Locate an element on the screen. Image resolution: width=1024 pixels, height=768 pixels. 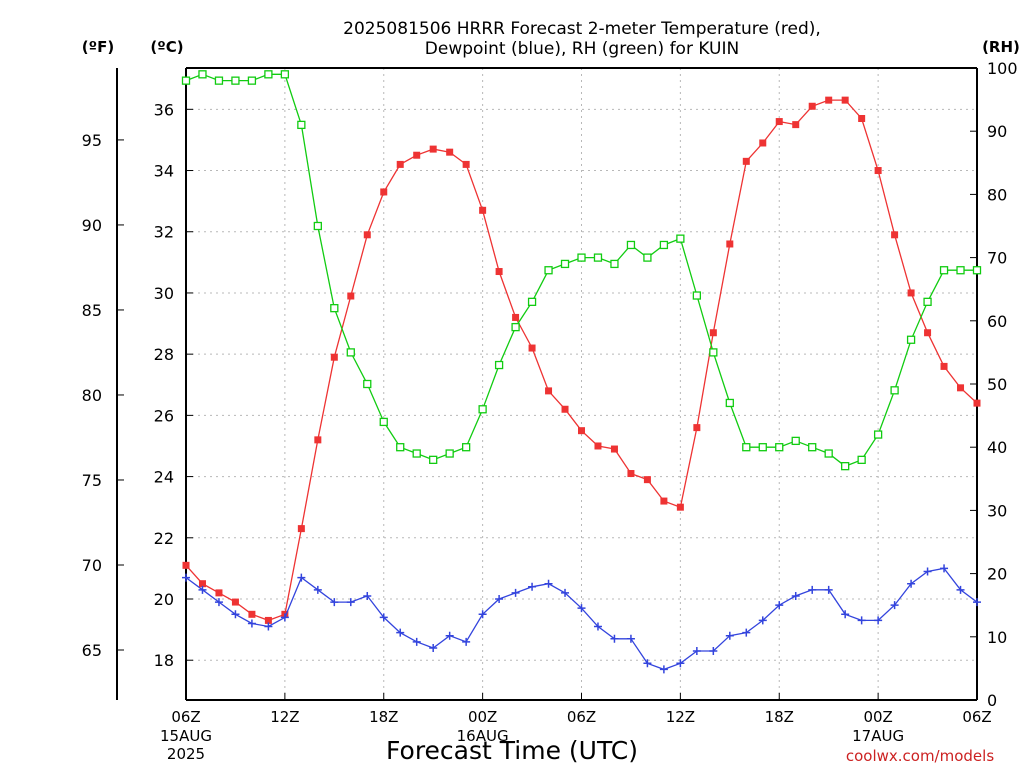
rh-tick-label: 0 is located at coordinates (992, 700).